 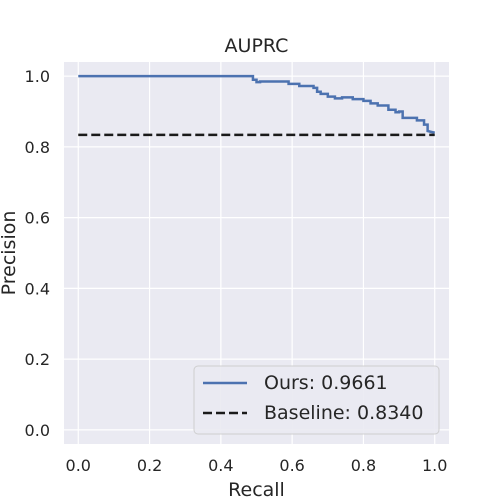 I want to click on x-tick-label: 0.6, so click(x=291, y=465).